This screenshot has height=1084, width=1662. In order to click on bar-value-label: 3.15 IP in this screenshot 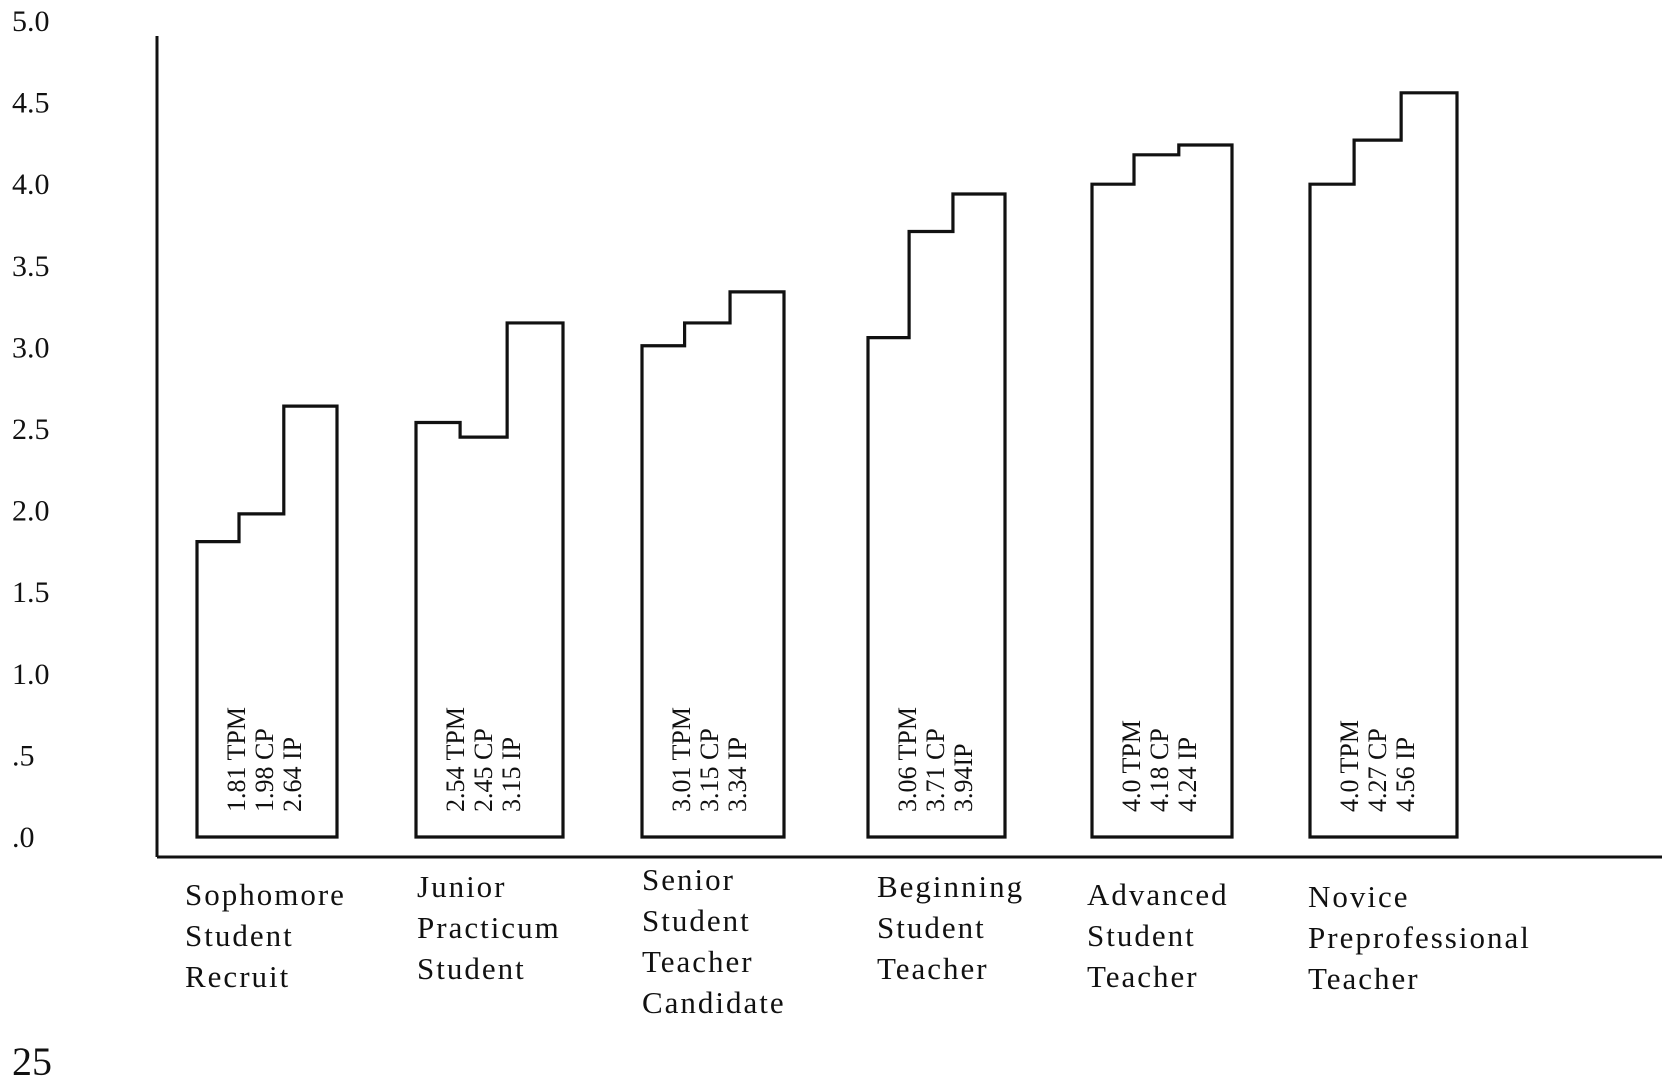, I will do `click(511, 774)`.